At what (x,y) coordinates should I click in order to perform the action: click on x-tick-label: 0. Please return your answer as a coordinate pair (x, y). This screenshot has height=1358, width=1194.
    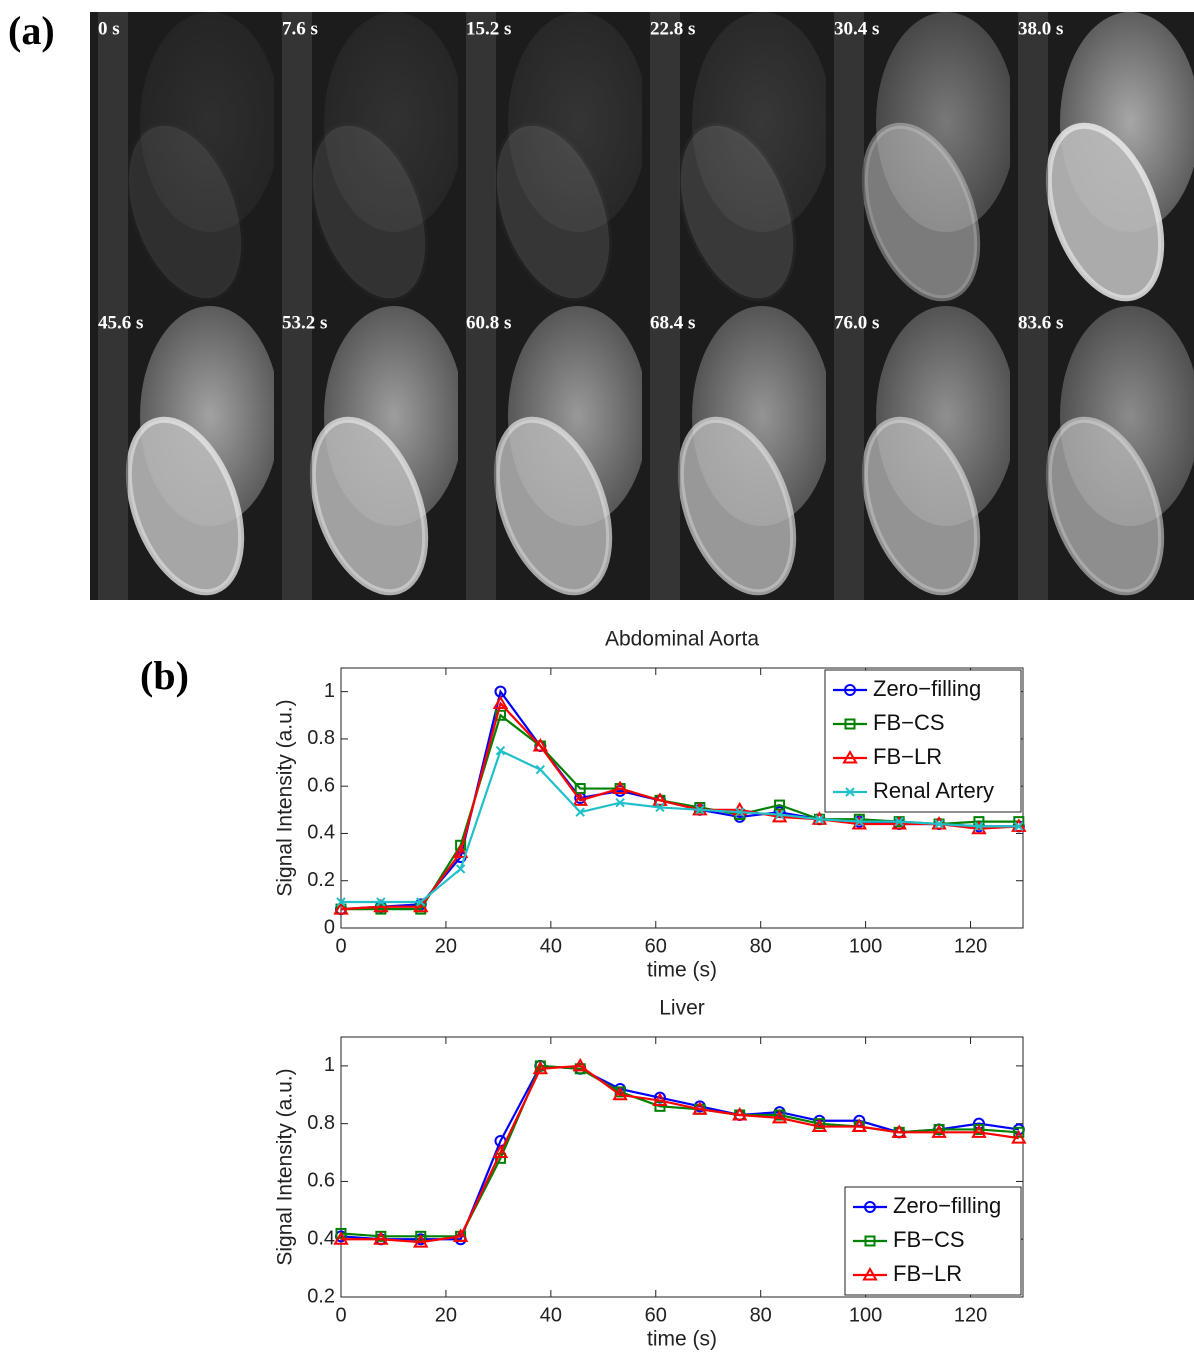
    Looking at the image, I should click on (340, 946).